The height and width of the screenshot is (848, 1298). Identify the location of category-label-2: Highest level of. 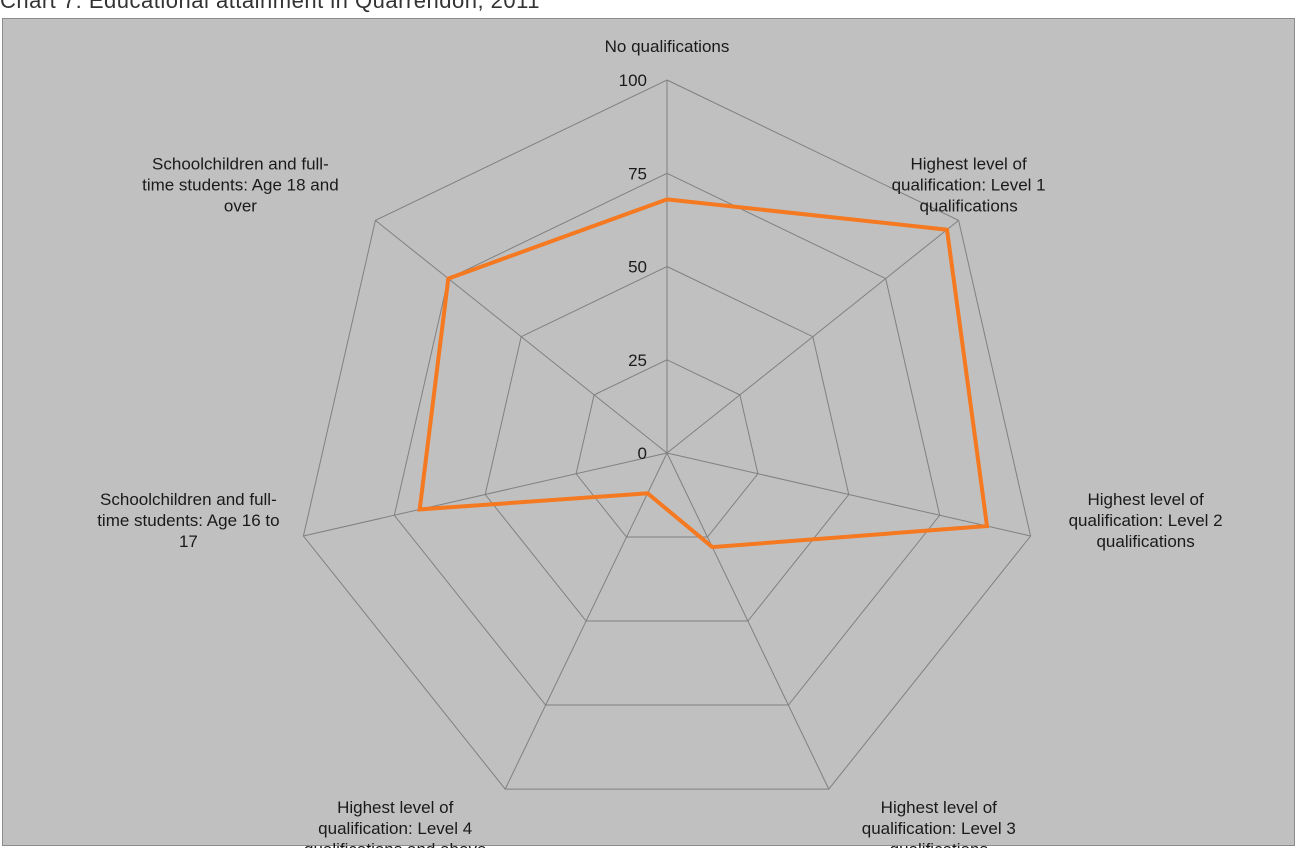
(968, 163).